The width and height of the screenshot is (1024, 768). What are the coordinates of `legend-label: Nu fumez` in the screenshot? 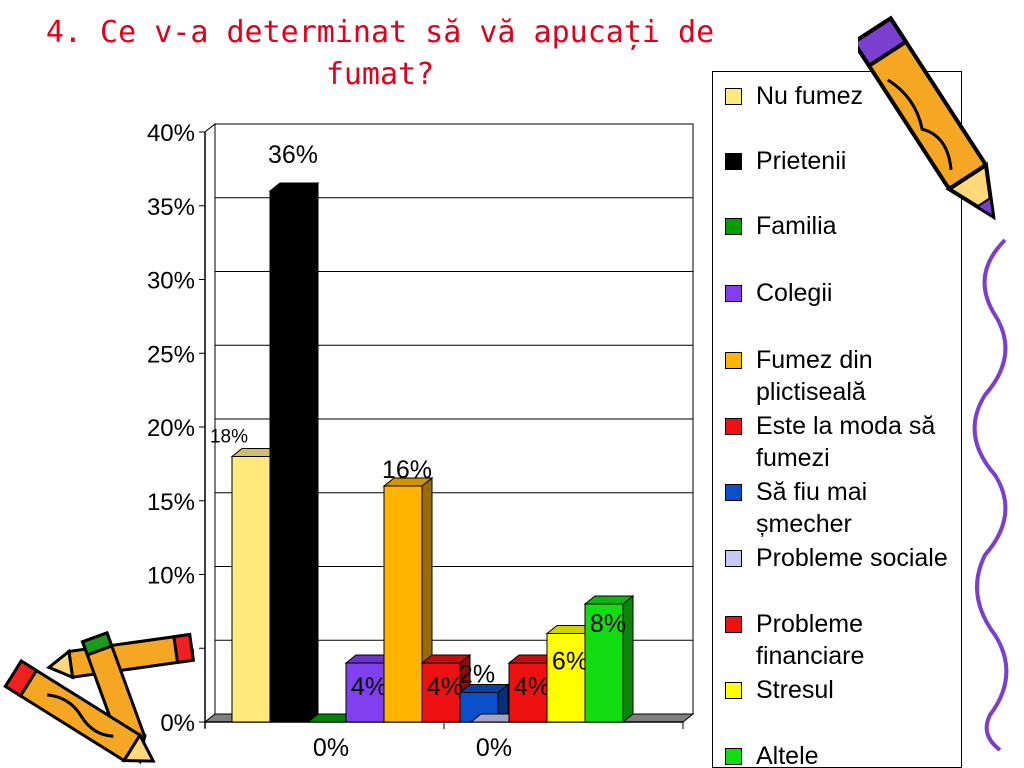 It's located at (809, 96).